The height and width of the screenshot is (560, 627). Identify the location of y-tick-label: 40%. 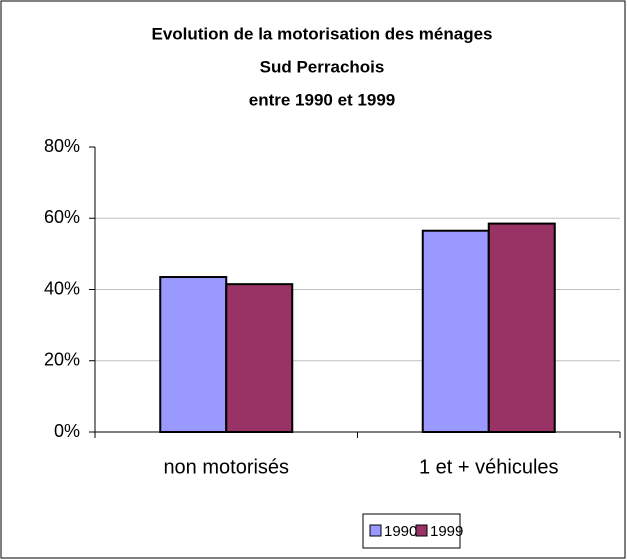
(62, 288).